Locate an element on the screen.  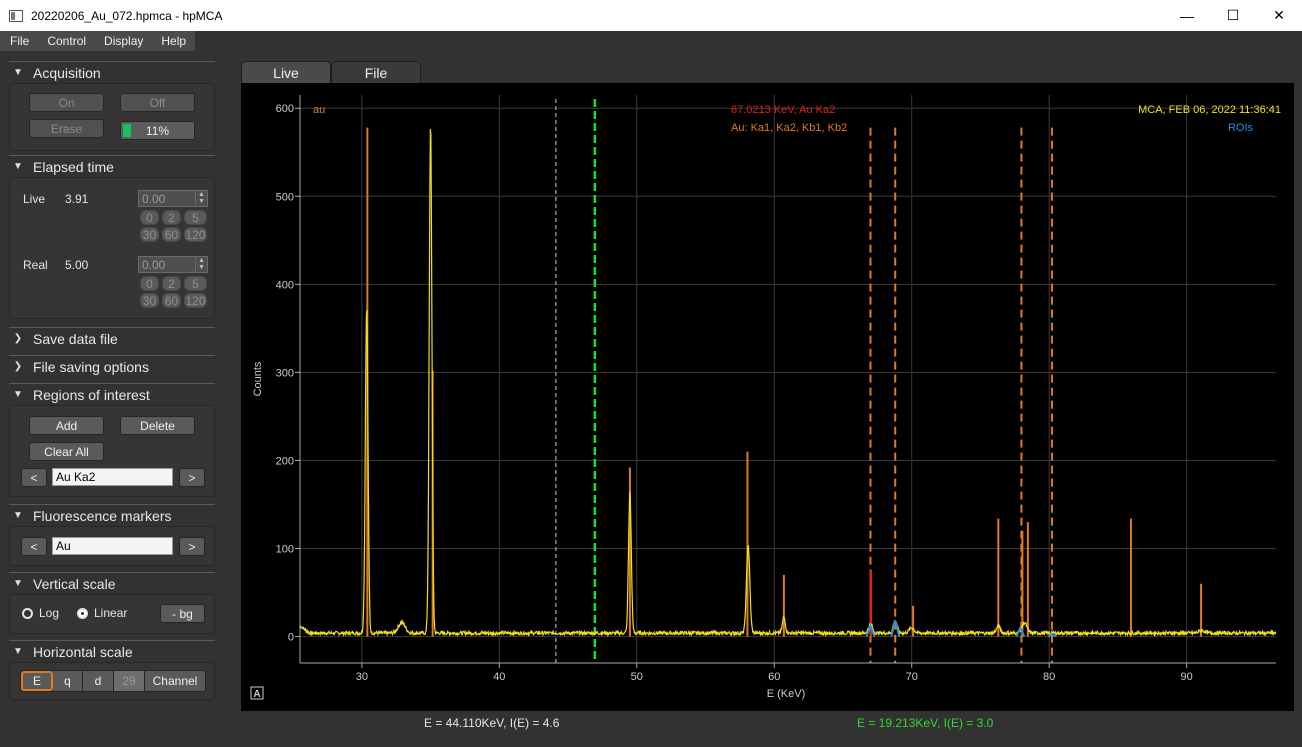
real-value: 5.00 is located at coordinates (77, 265).